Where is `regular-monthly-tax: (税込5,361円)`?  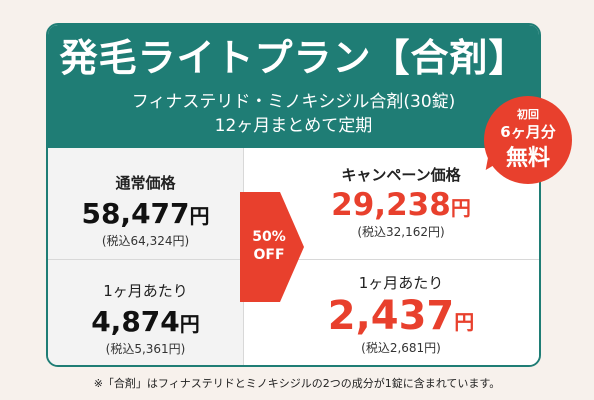 regular-monthly-tax: (税込5,361円) is located at coordinates (145, 349).